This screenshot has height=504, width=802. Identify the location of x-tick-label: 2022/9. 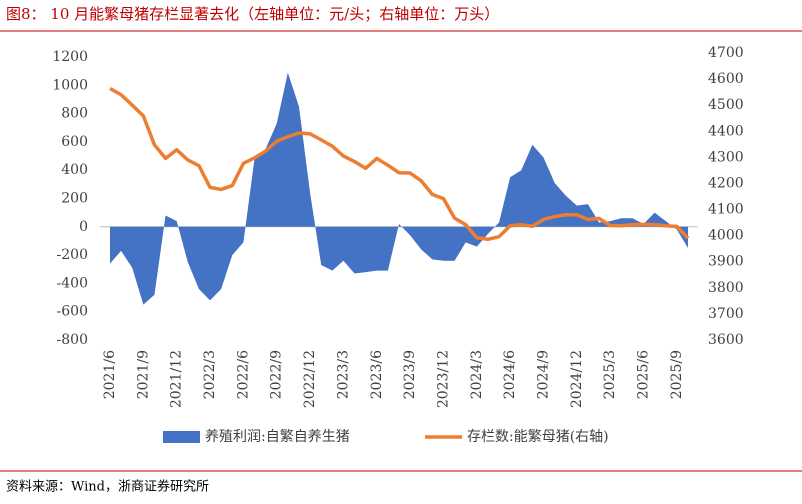
(277, 374).